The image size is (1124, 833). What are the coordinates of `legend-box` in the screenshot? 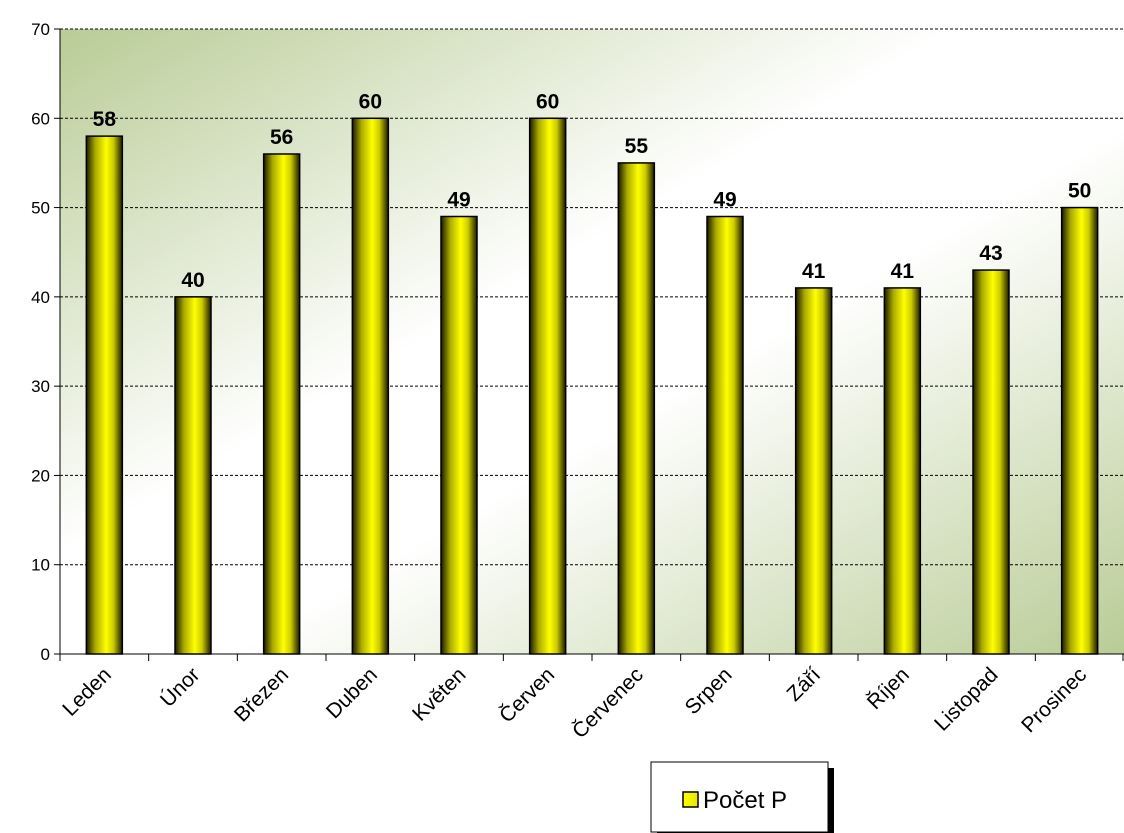 It's located at (739, 797).